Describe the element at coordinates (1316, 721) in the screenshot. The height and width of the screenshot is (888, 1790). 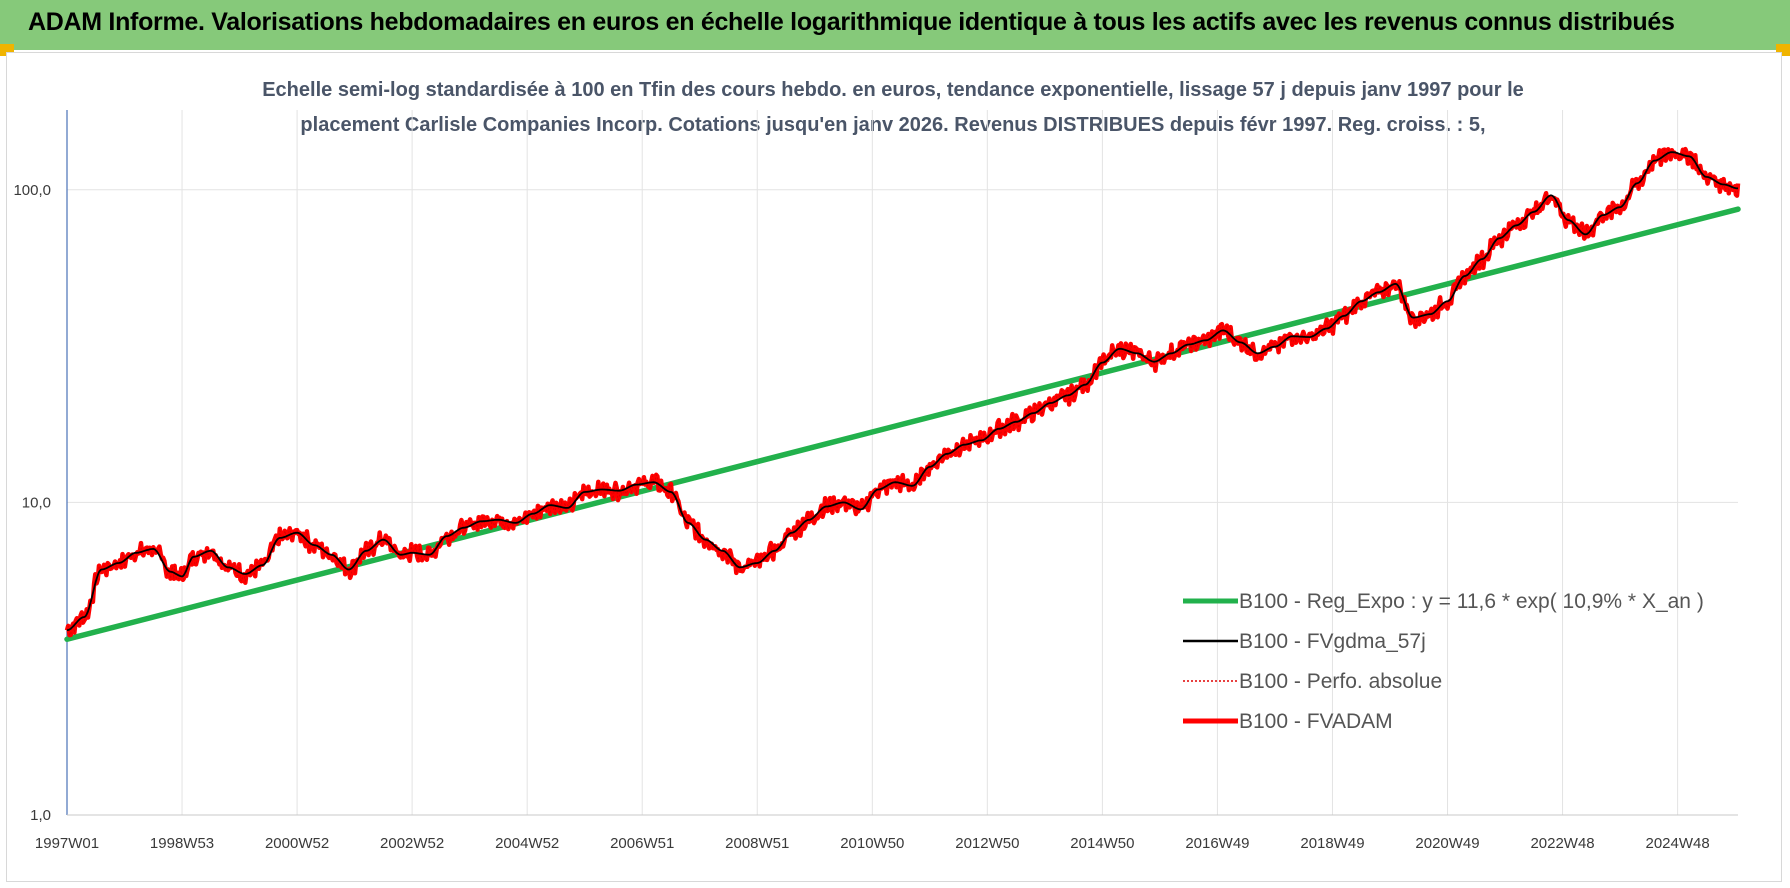
I see `legend-label: B100 - FVADAM` at that location.